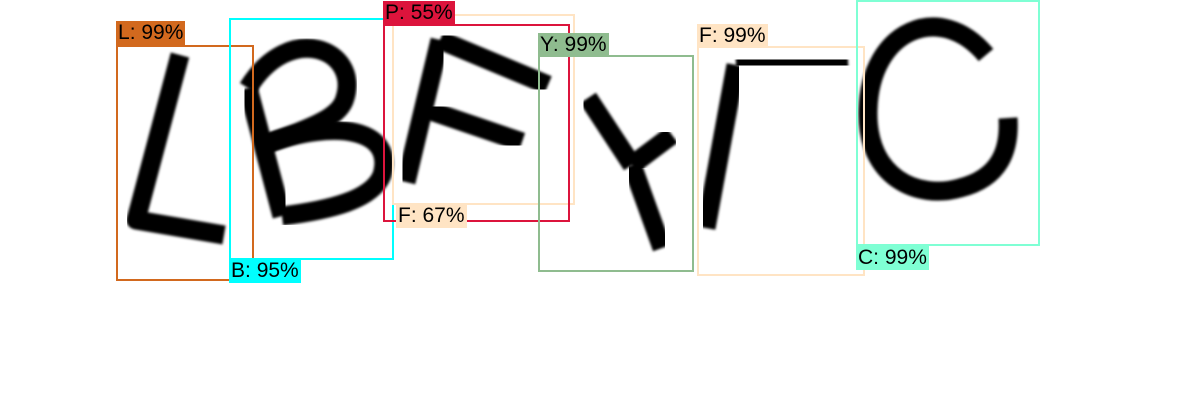 Image resolution: width=1200 pixels, height=420 pixels. Describe the element at coordinates (176, 148) in the screenshot. I see `glyph-l` at that location.